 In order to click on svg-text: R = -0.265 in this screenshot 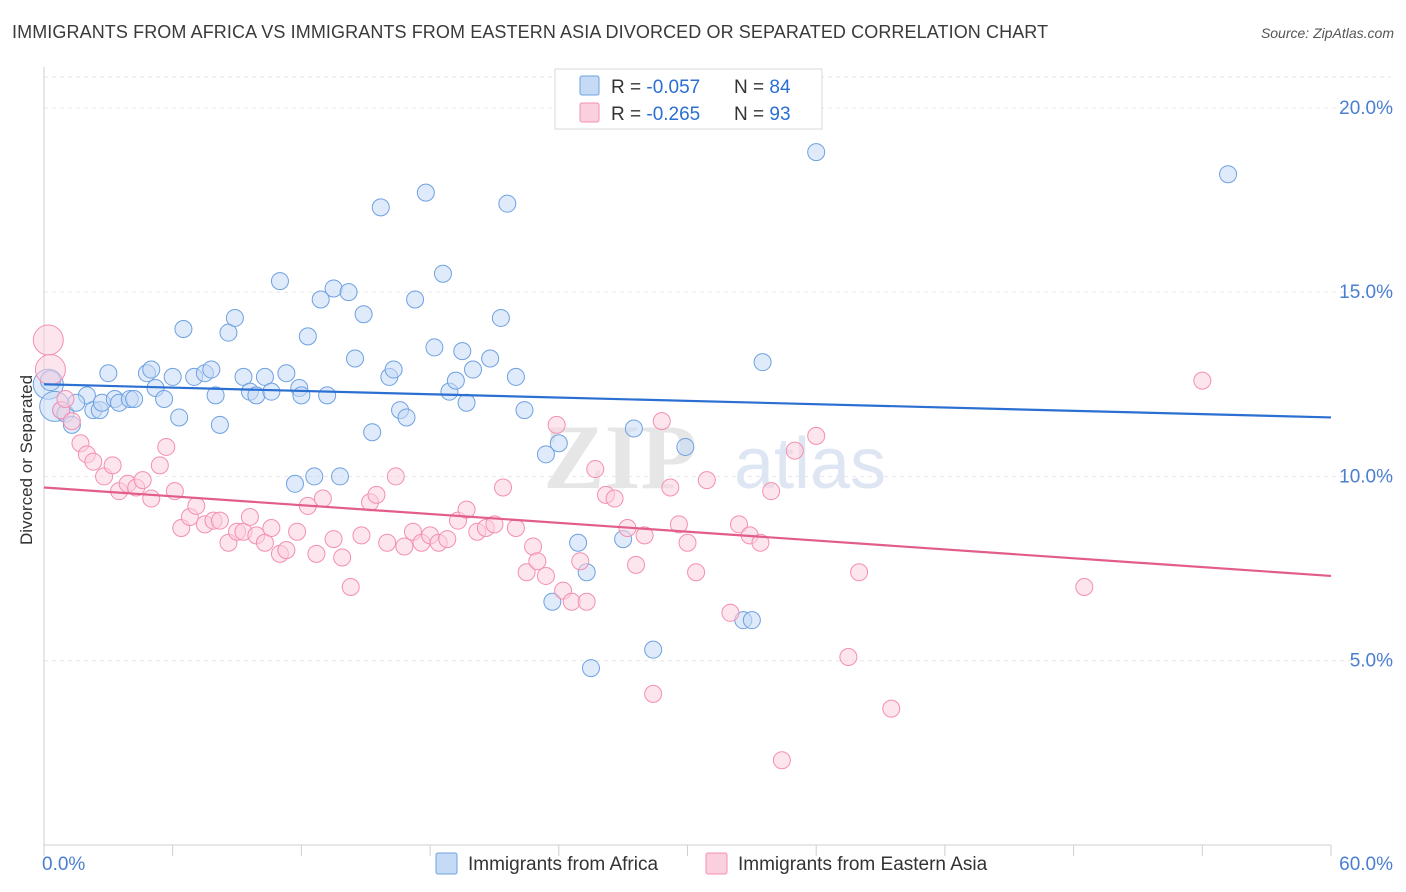, I will do `click(655, 114)`.